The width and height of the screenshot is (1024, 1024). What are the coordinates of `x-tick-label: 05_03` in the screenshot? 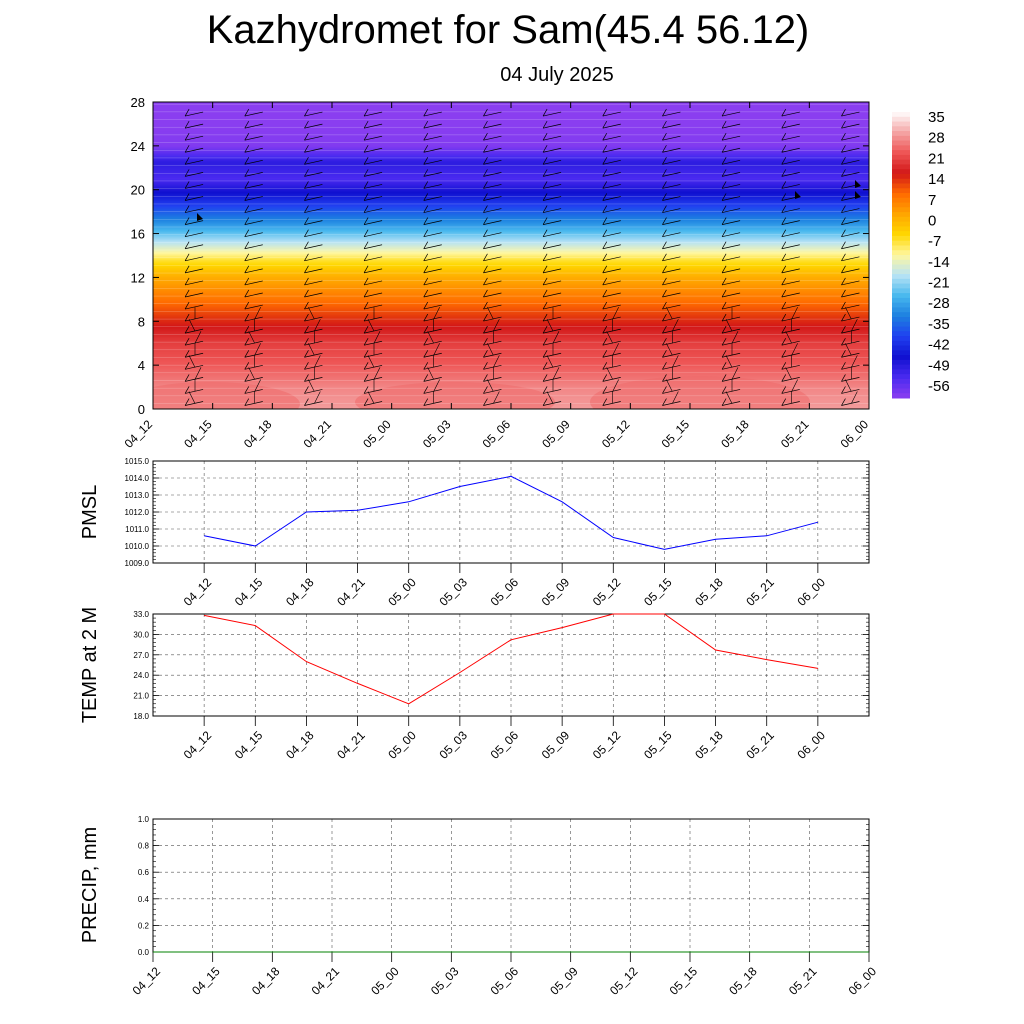 It's located at (453, 745).